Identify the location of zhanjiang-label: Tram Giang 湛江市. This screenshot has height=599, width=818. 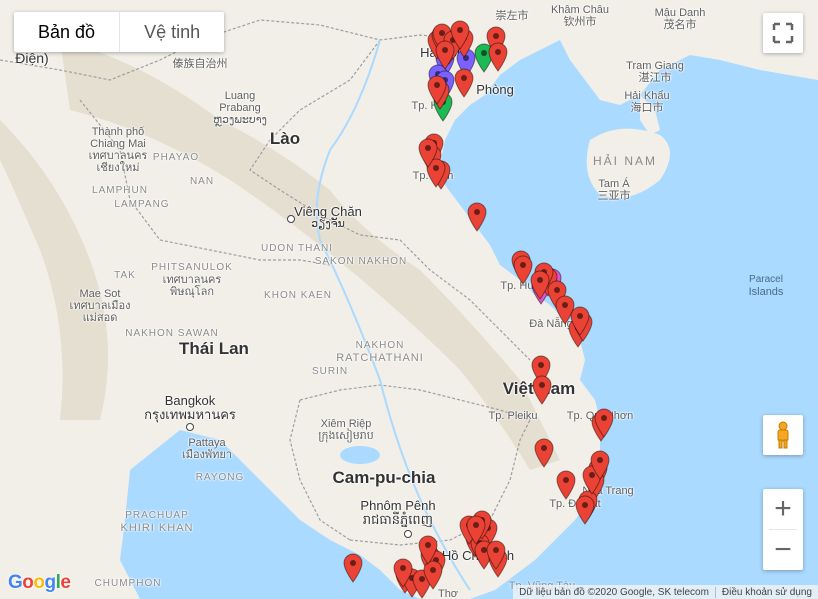
(655, 72).